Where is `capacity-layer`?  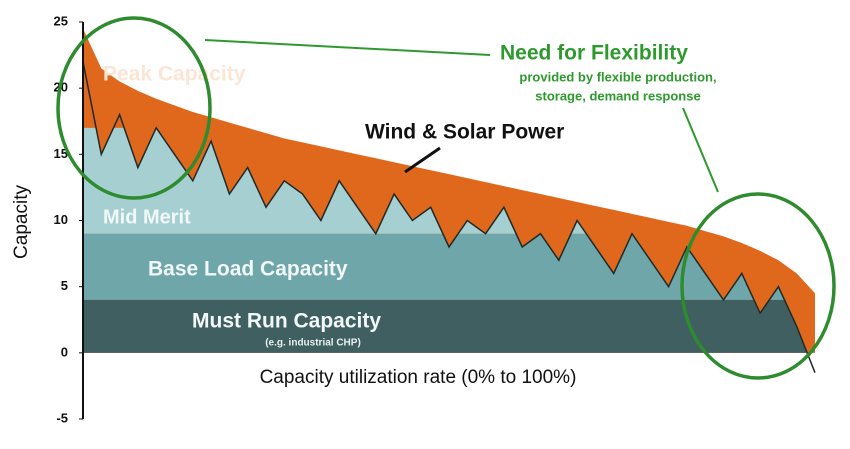 capacity-layer is located at coordinates (449, 326).